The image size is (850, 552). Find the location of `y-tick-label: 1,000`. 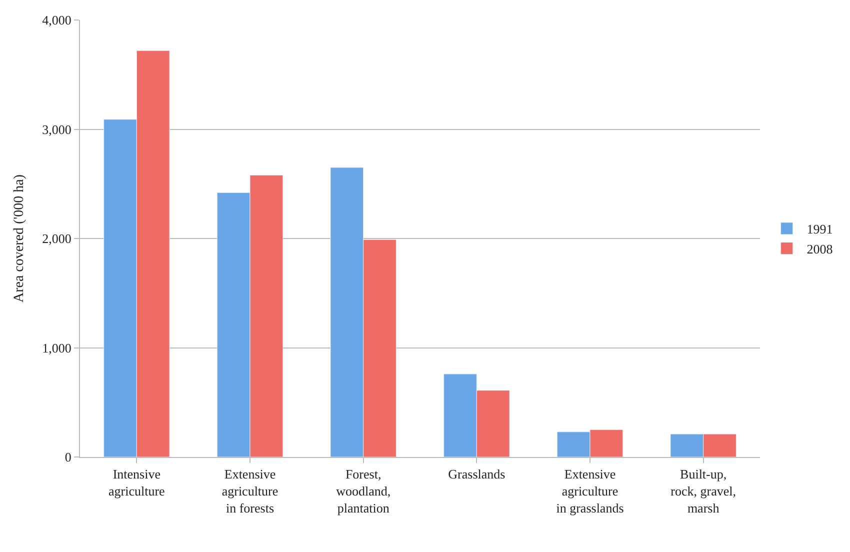

y-tick-label: 1,000 is located at coordinates (57, 348).